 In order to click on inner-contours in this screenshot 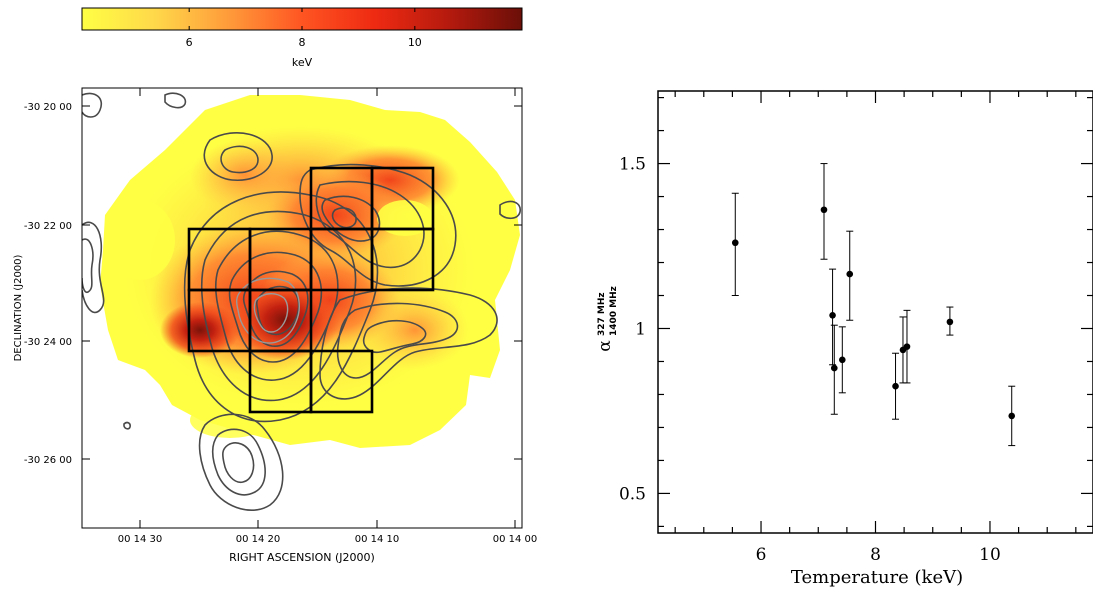, I will do `click(267, 310)`.